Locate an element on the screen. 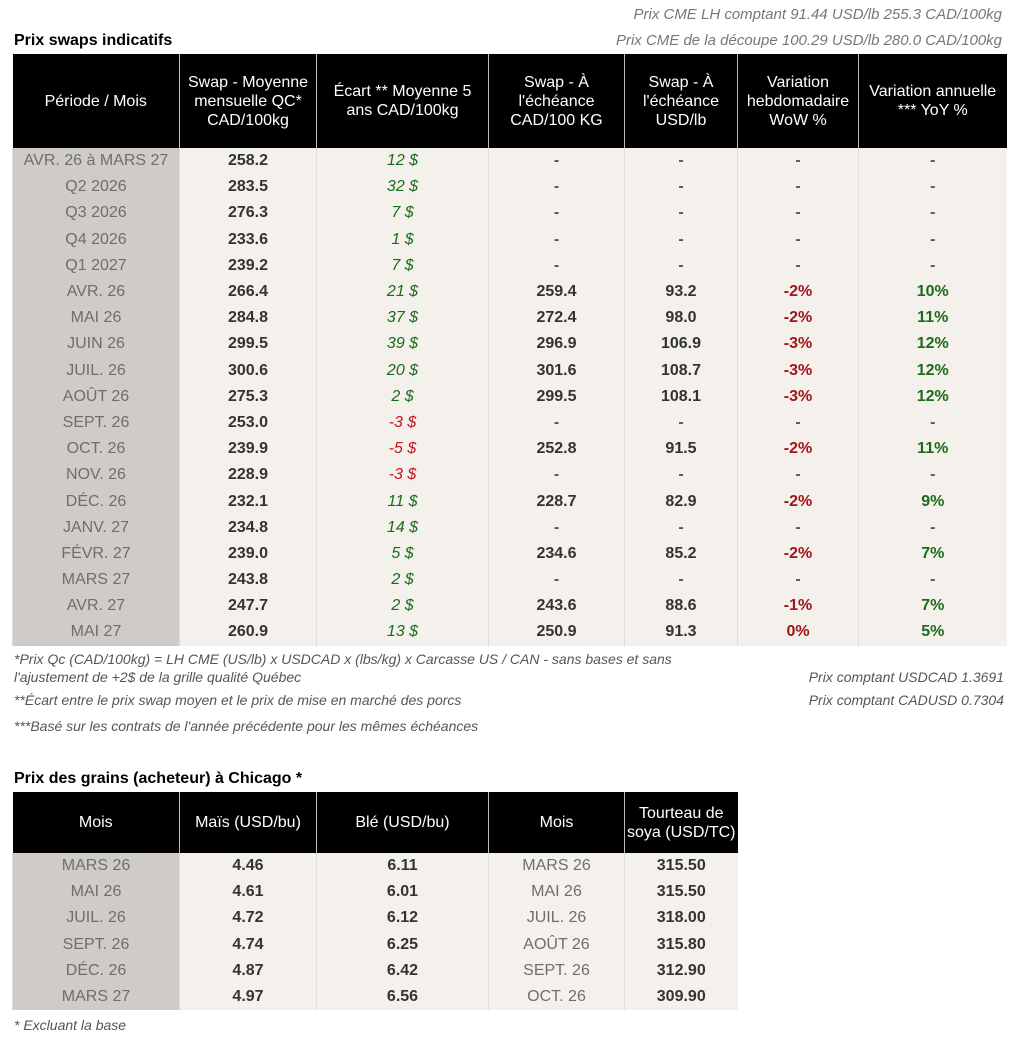 The width and height of the screenshot is (1024, 1040). value-cell: OCT. 26 is located at coordinates (556, 997).